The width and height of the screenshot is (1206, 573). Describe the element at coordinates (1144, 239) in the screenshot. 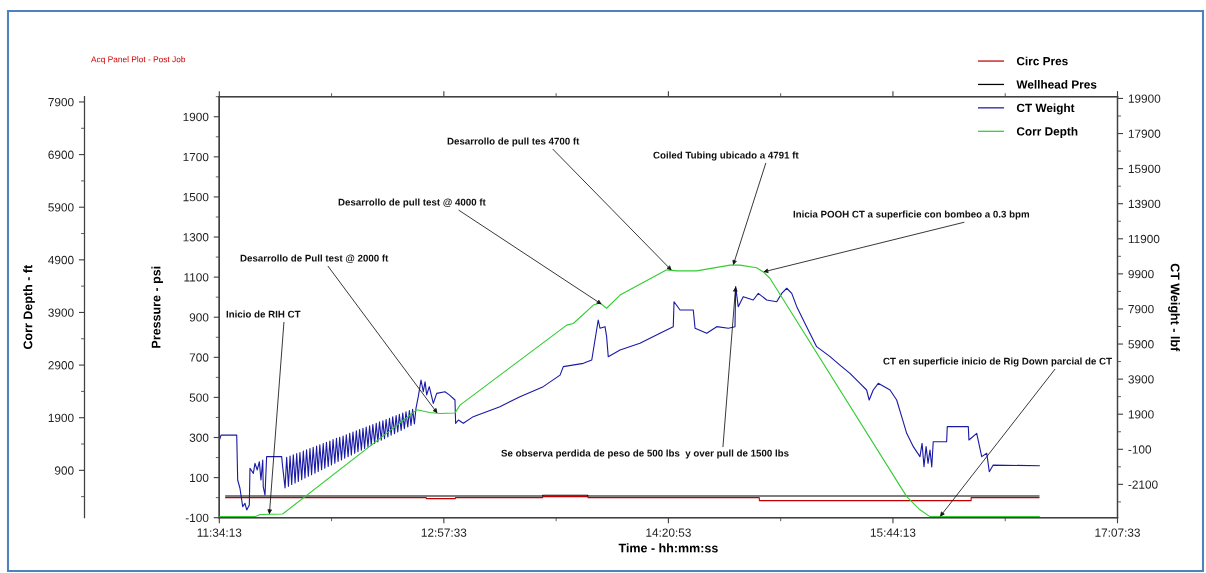

I see `y2-tick-label: 11900` at that location.